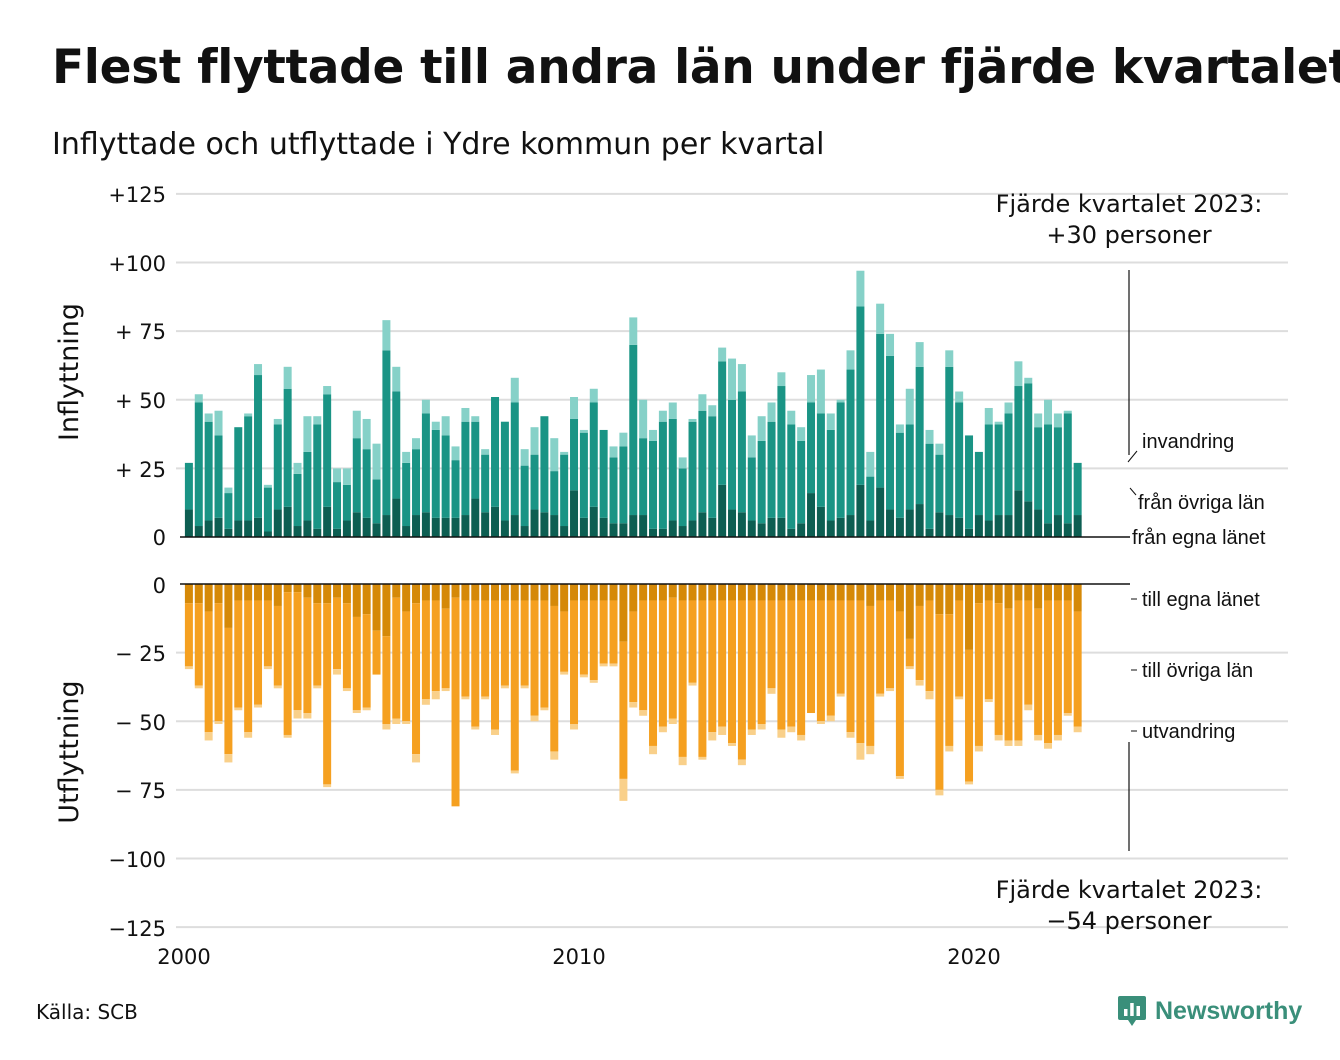  What do you see at coordinates (1197, 671) in the screenshot?
I see `series-label-other-out: till övriga län` at bounding box center [1197, 671].